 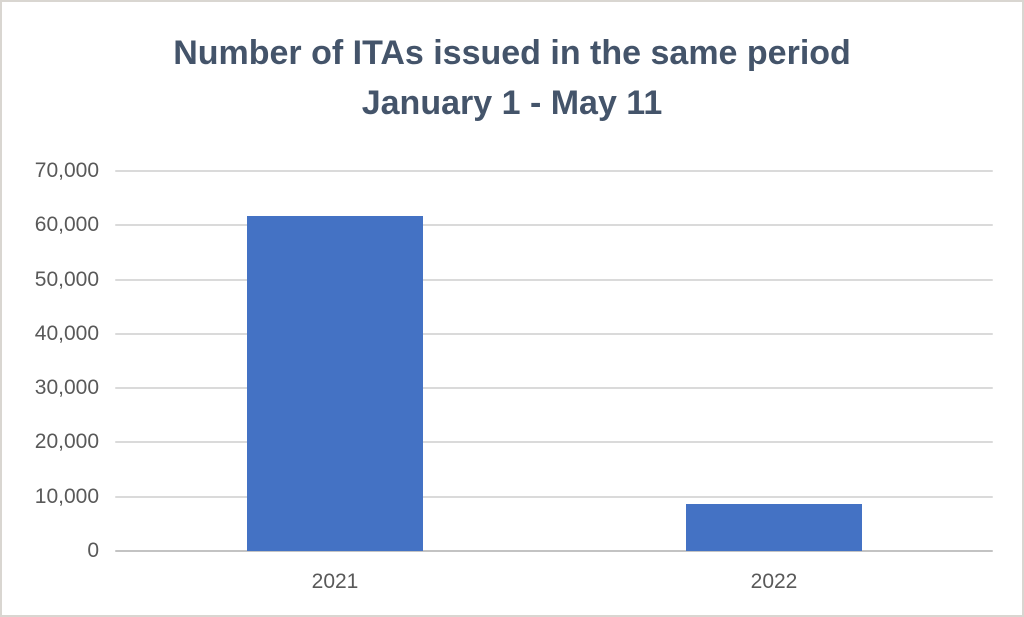 I want to click on x-tick-label: 2021, so click(x=335, y=581).